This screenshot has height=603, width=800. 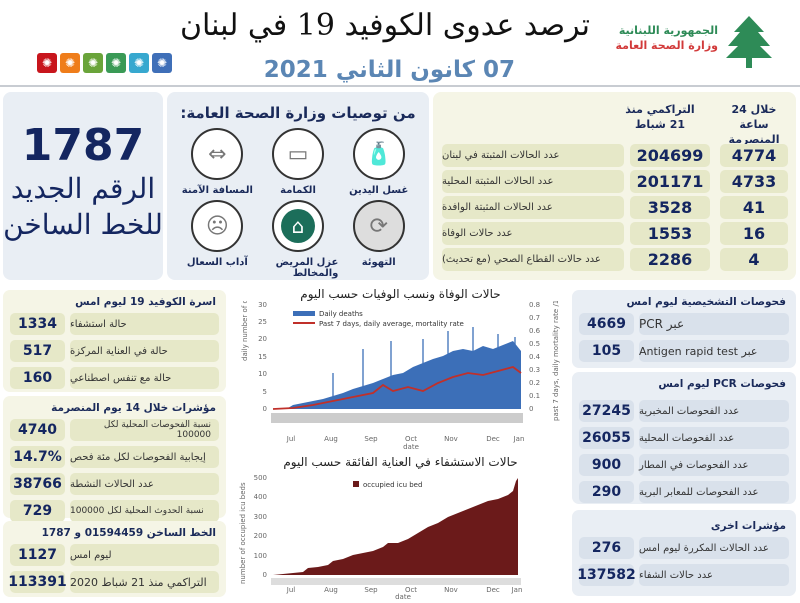 What do you see at coordinates (144, 324) in the screenshot?
I see `stat-label: حالة استشفاء` at bounding box center [144, 324].